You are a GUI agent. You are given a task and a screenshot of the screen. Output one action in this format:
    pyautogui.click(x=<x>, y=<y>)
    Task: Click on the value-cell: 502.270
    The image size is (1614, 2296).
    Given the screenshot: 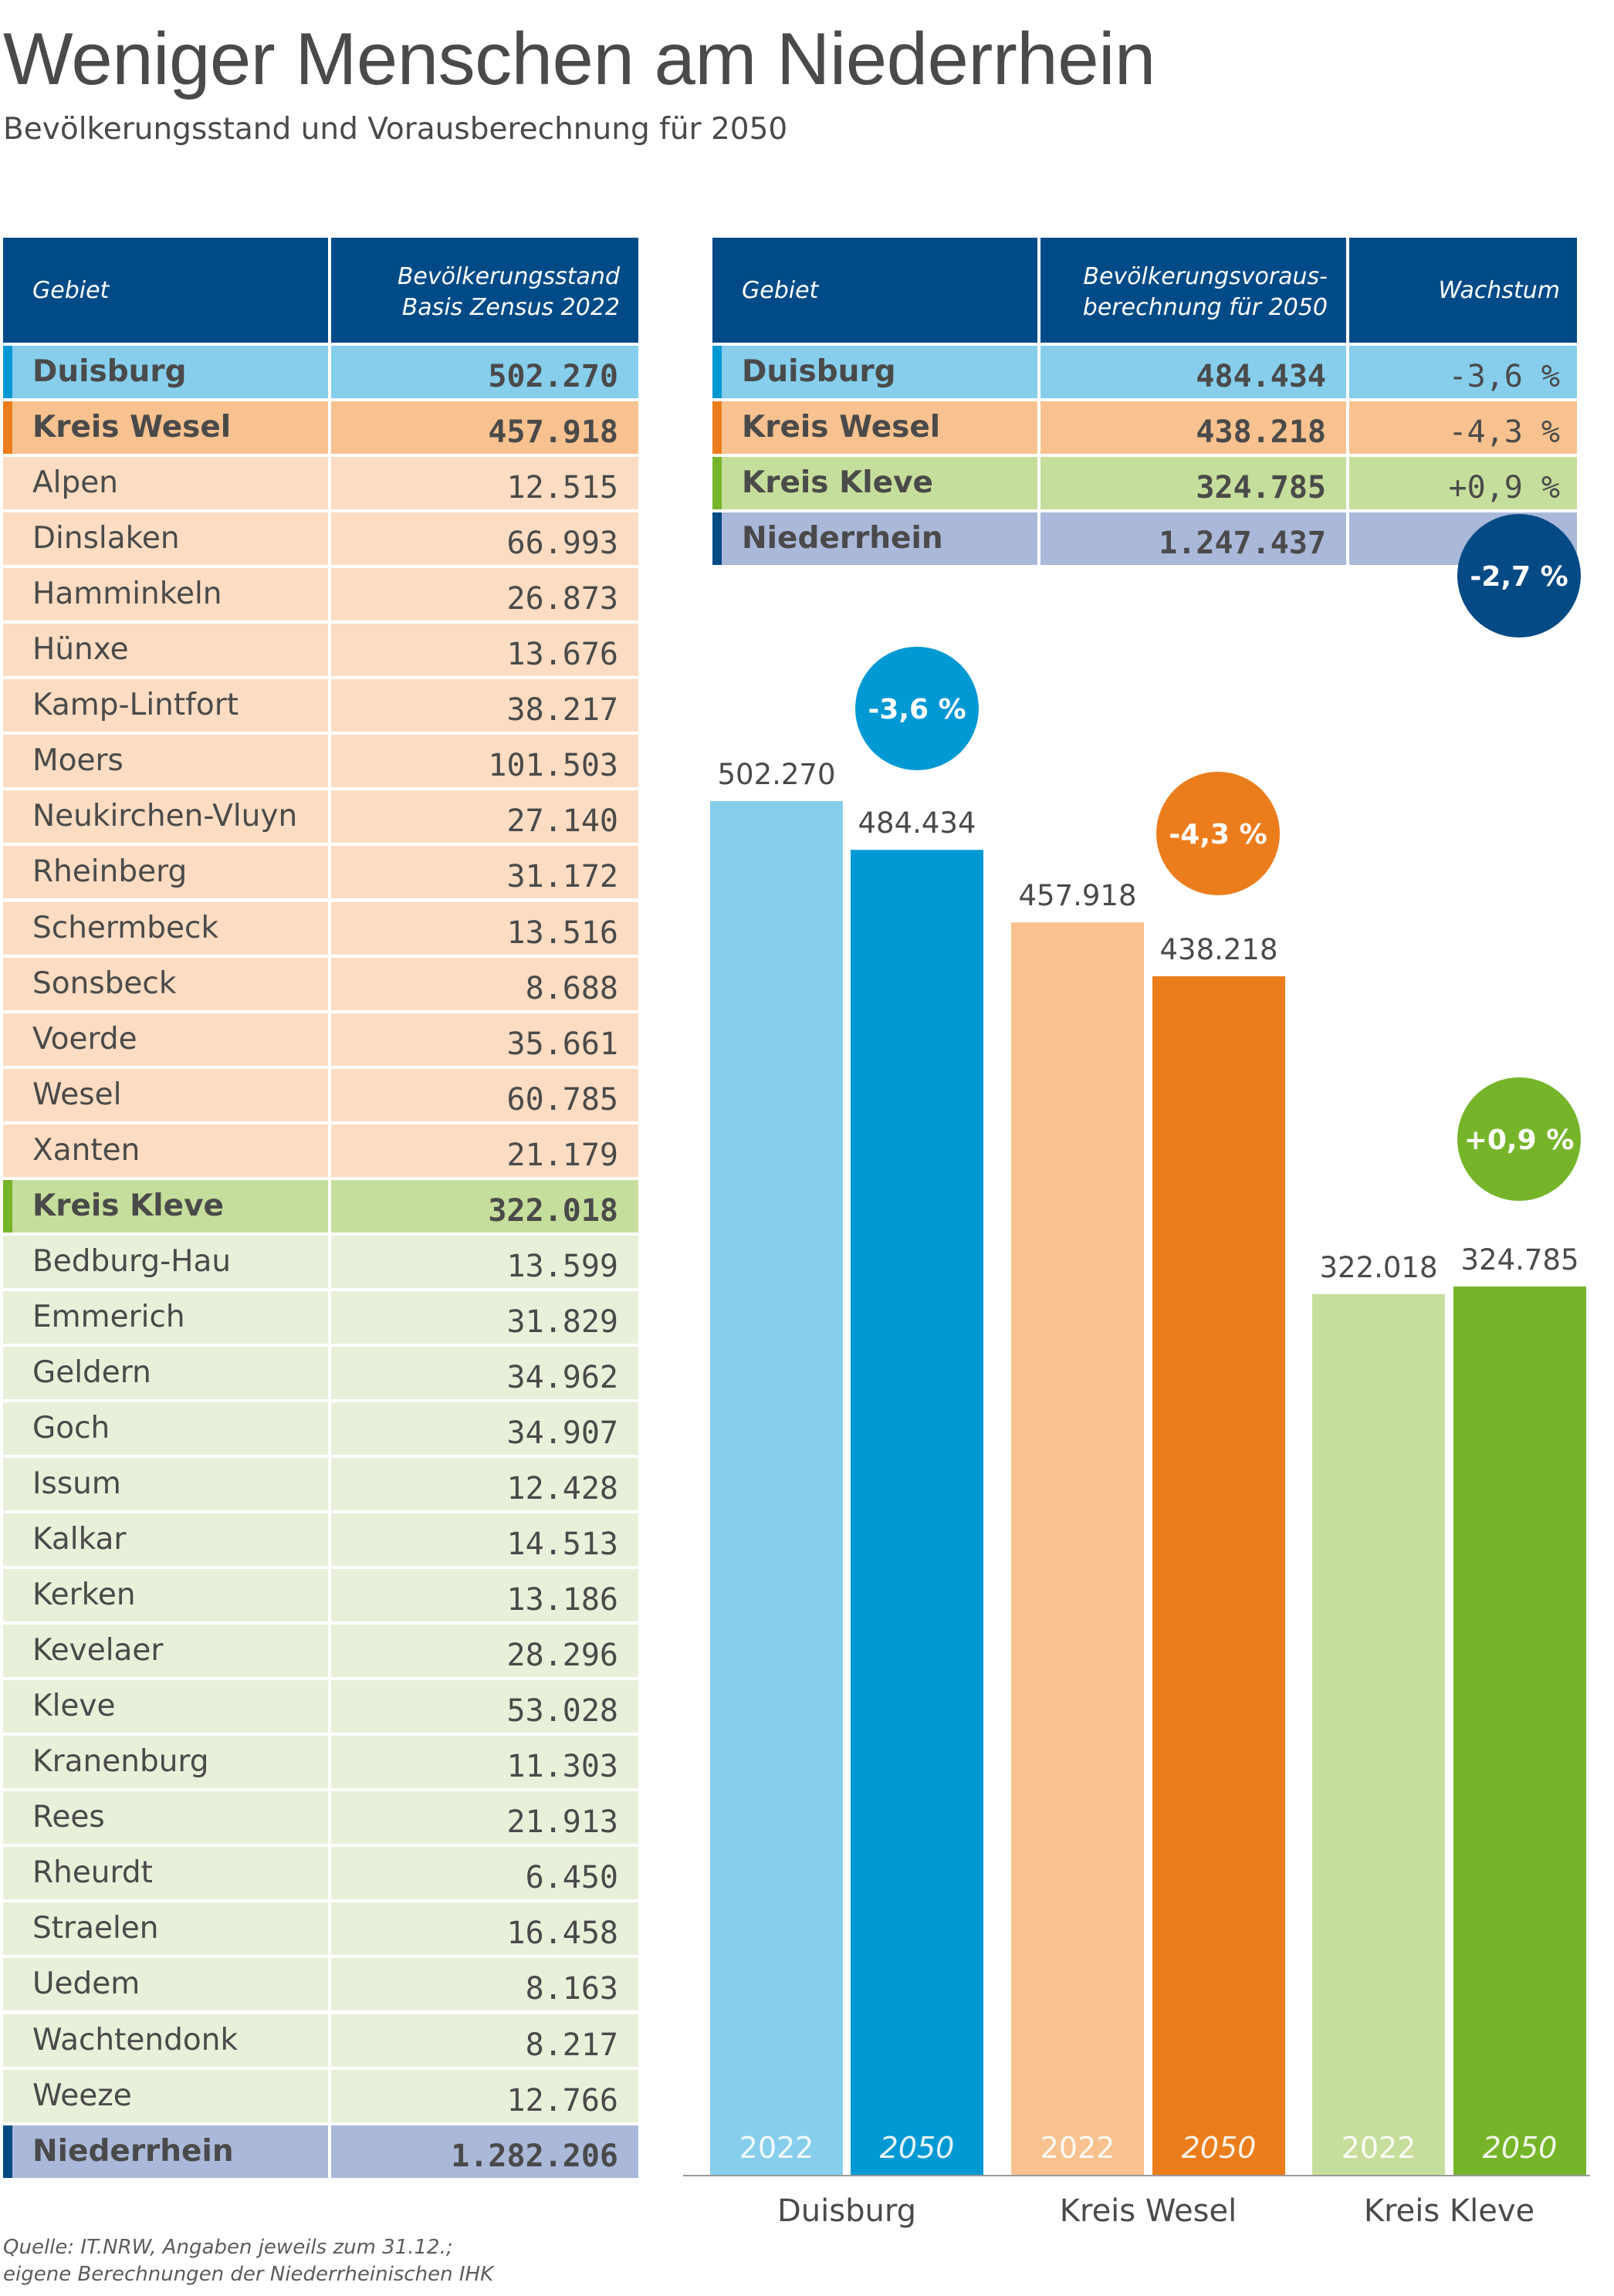 What is the action you would take?
    pyautogui.click(x=484, y=372)
    